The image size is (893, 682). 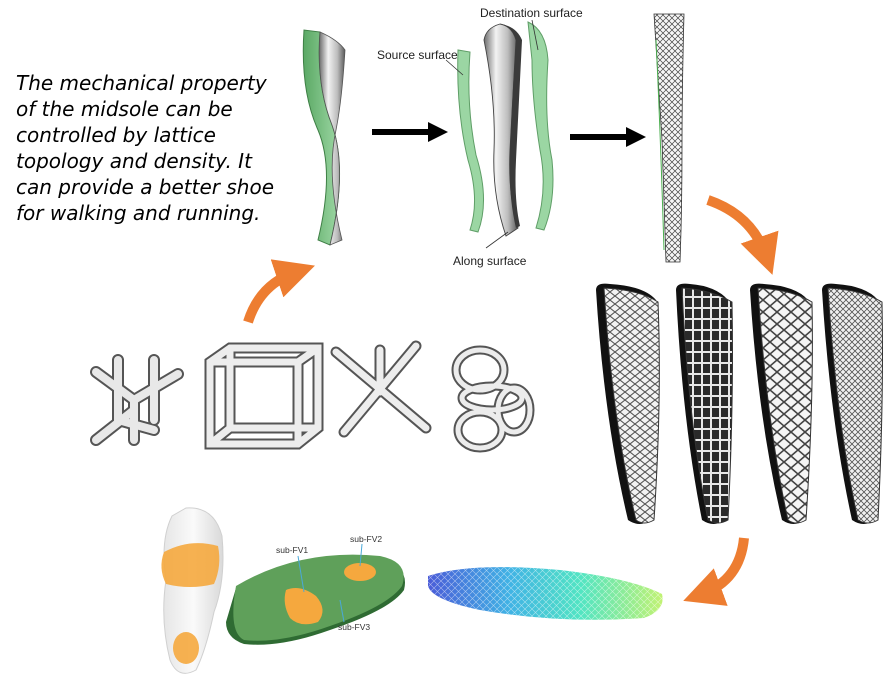 What do you see at coordinates (490, 261) in the screenshot?
I see `along-surface-label: Along surface` at bounding box center [490, 261].